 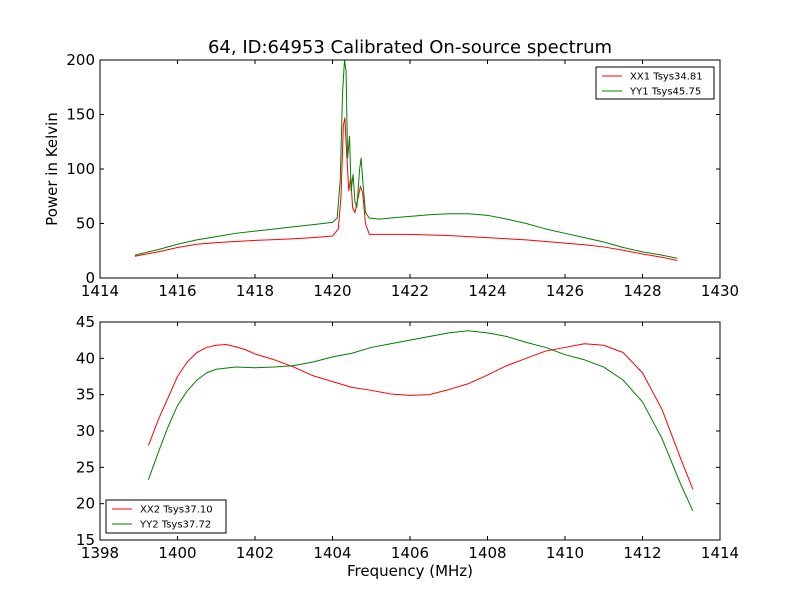 I want to click on y-axis-label-top: Power in Kelvin, so click(x=52, y=169).